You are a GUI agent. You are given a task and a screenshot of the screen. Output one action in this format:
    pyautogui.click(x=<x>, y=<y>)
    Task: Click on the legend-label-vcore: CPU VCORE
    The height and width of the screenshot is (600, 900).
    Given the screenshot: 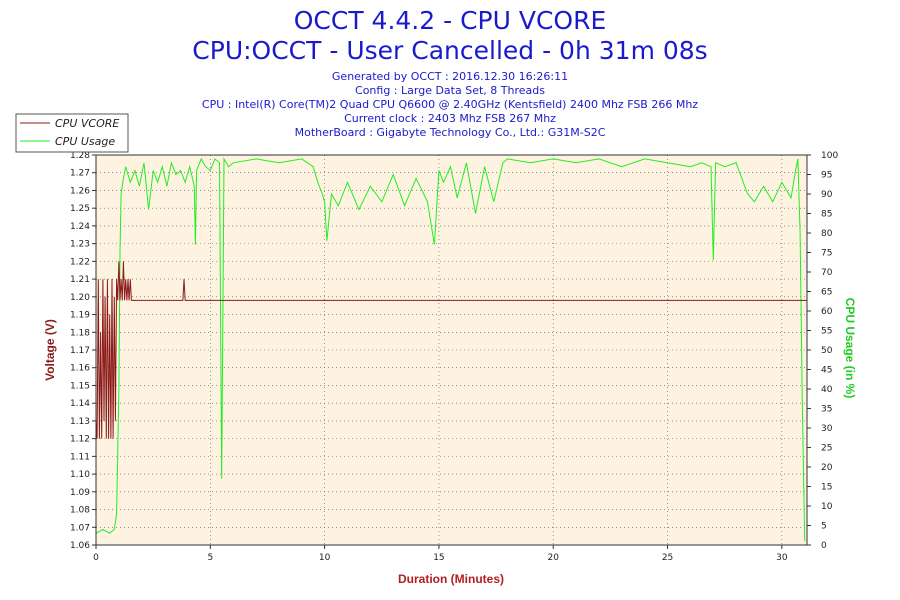 What is the action you would take?
    pyautogui.click(x=87, y=123)
    